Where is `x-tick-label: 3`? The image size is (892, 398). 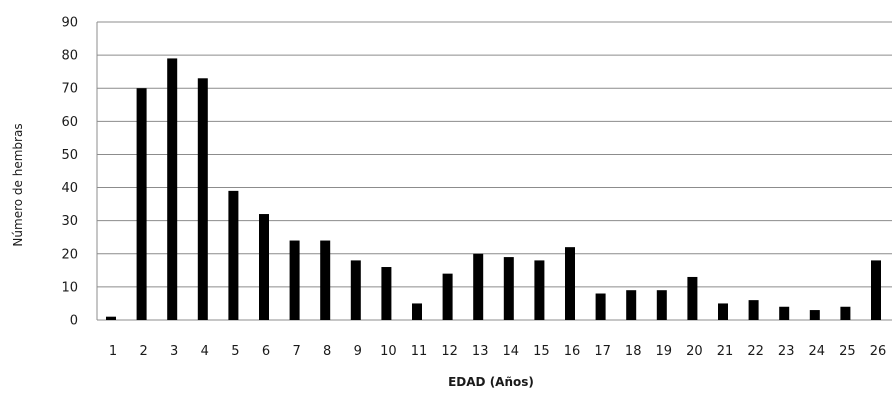 x-tick-label: 3 is located at coordinates (174, 351).